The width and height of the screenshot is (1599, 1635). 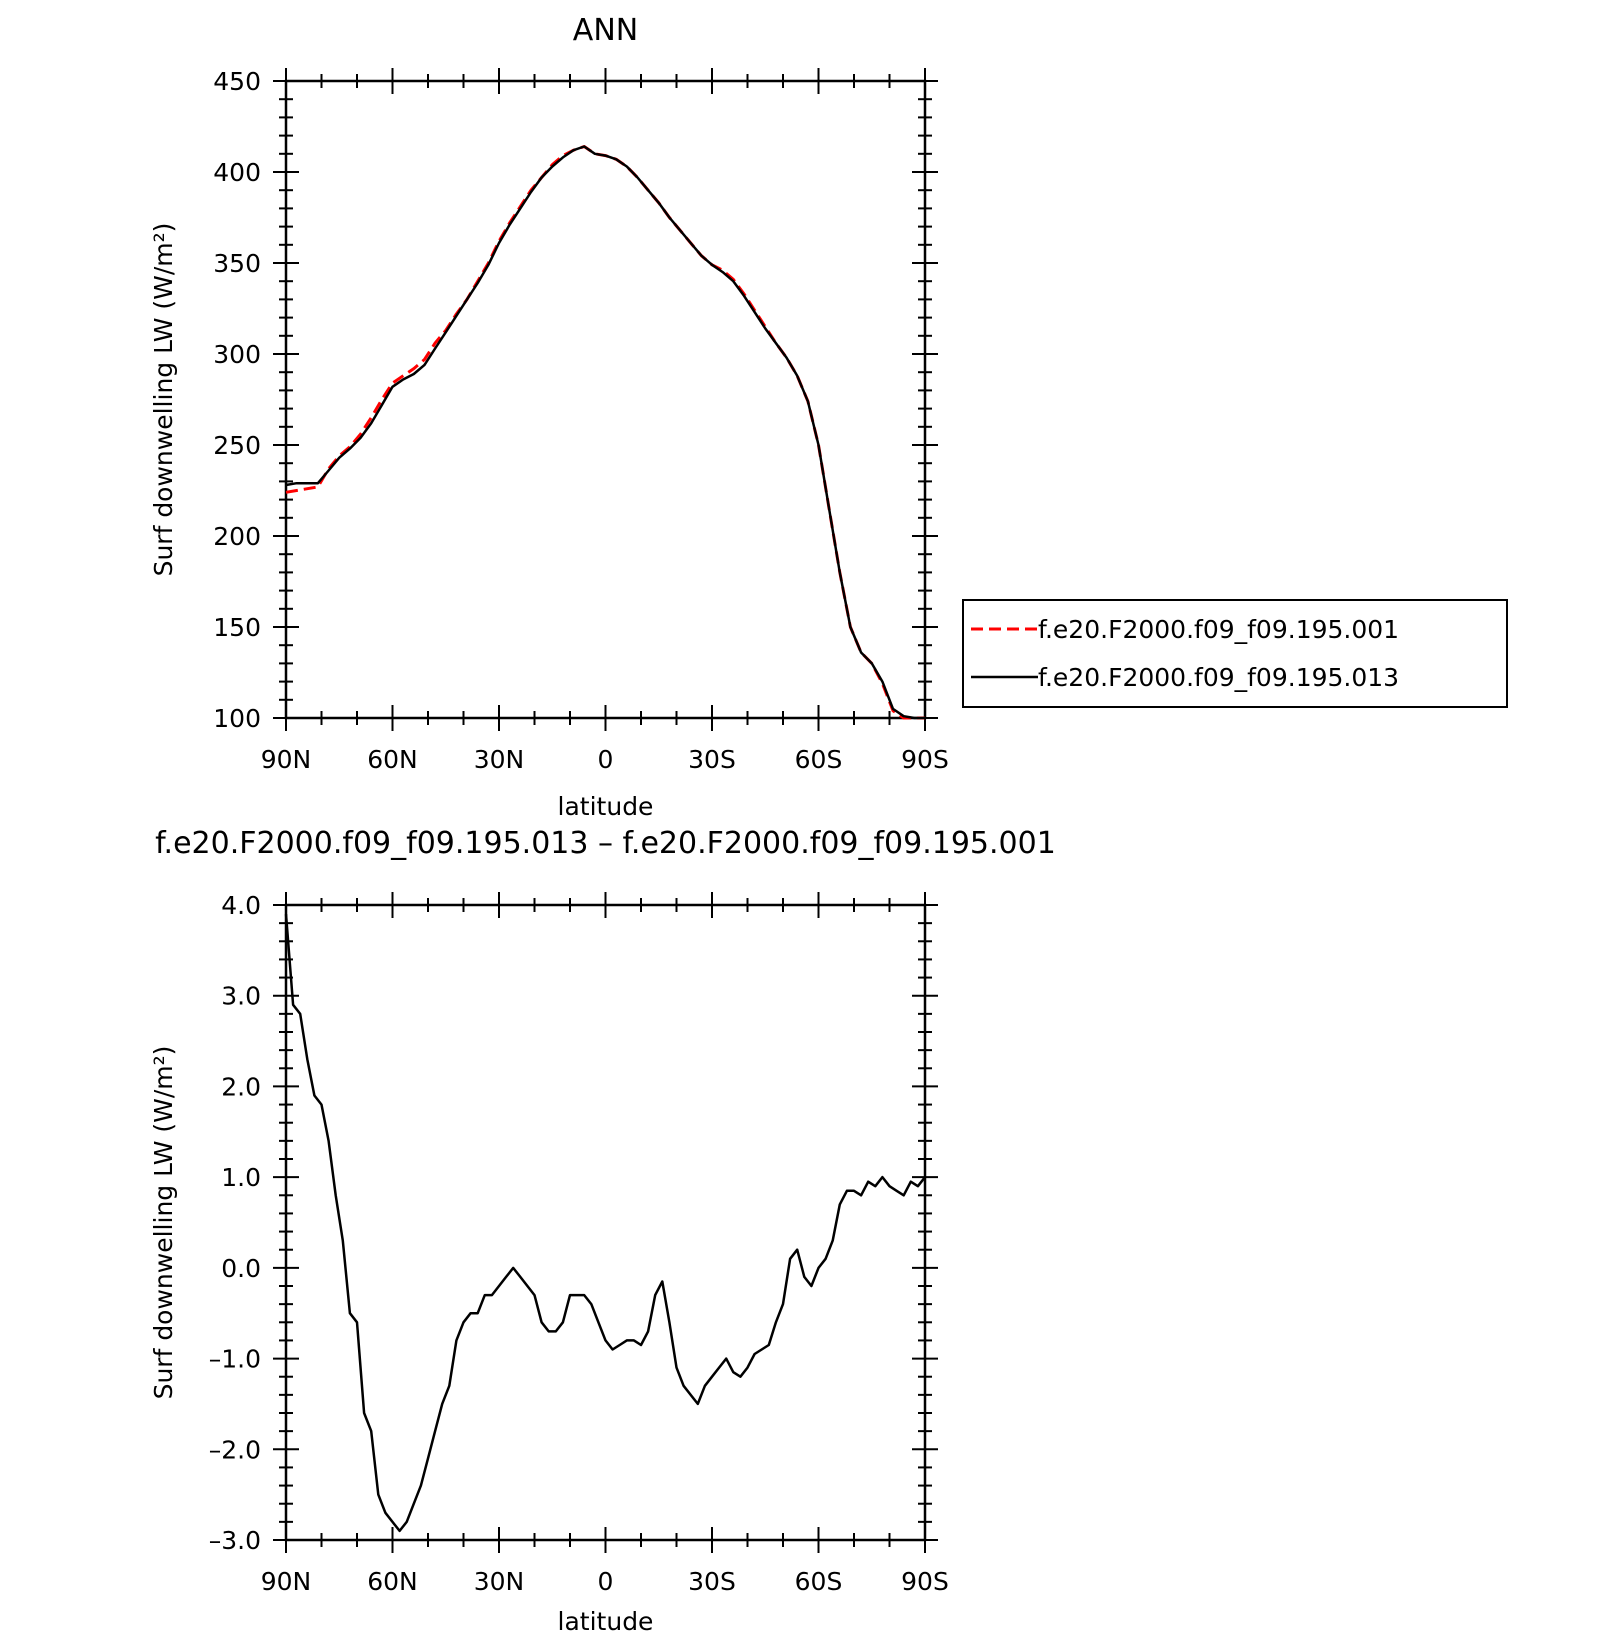 I want to click on legend-label: f.e20.F2000.f09_f09.195.001, so click(x=1218, y=629).